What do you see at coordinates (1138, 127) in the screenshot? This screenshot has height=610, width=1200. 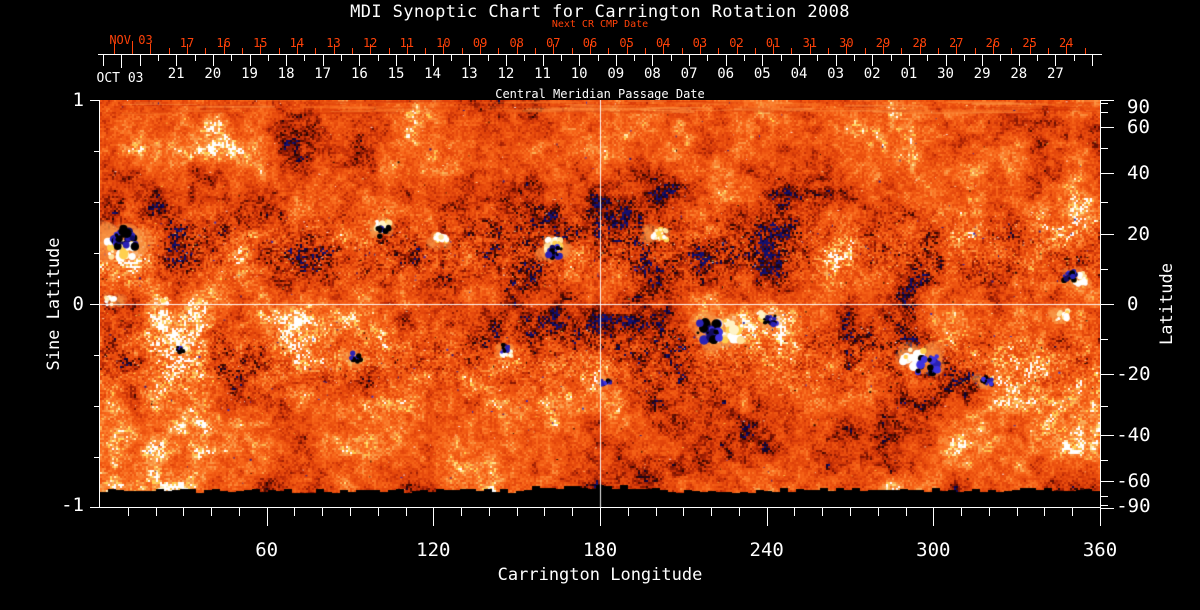 I see `latitude-tick-label: 60` at bounding box center [1138, 127].